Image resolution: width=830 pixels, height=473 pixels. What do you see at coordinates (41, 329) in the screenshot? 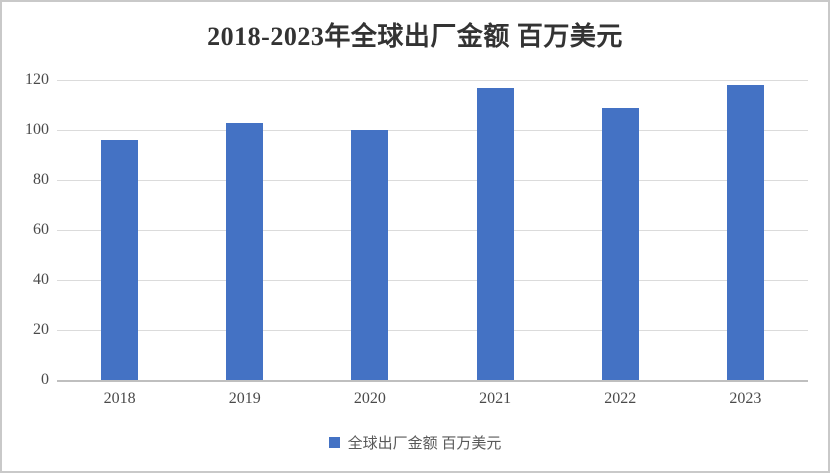
I see `y-tick-label: 20` at bounding box center [41, 329].